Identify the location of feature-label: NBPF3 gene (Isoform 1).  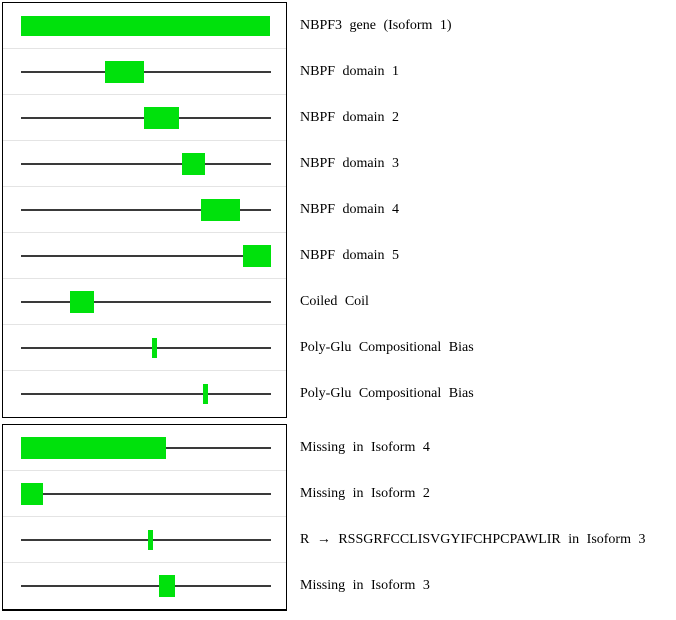
(376, 25).